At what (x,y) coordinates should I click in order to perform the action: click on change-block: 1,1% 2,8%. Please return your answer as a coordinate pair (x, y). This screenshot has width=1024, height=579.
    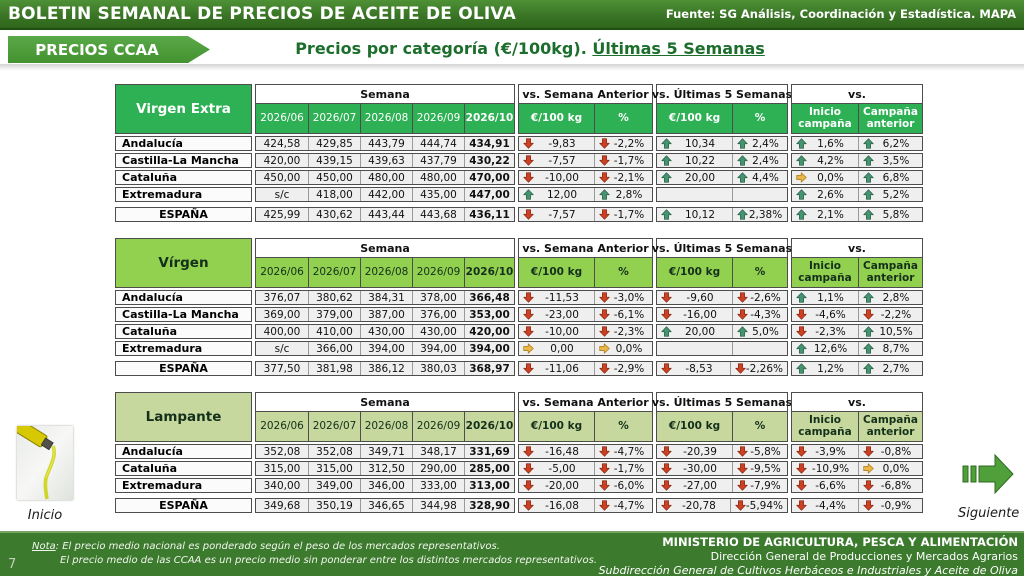
    Looking at the image, I should click on (857, 297).